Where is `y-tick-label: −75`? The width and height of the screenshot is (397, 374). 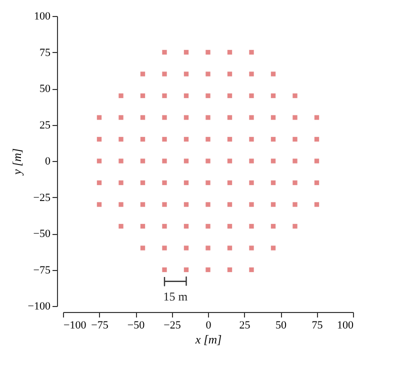
y-tick-label: −75 is located at coordinates (42, 270).